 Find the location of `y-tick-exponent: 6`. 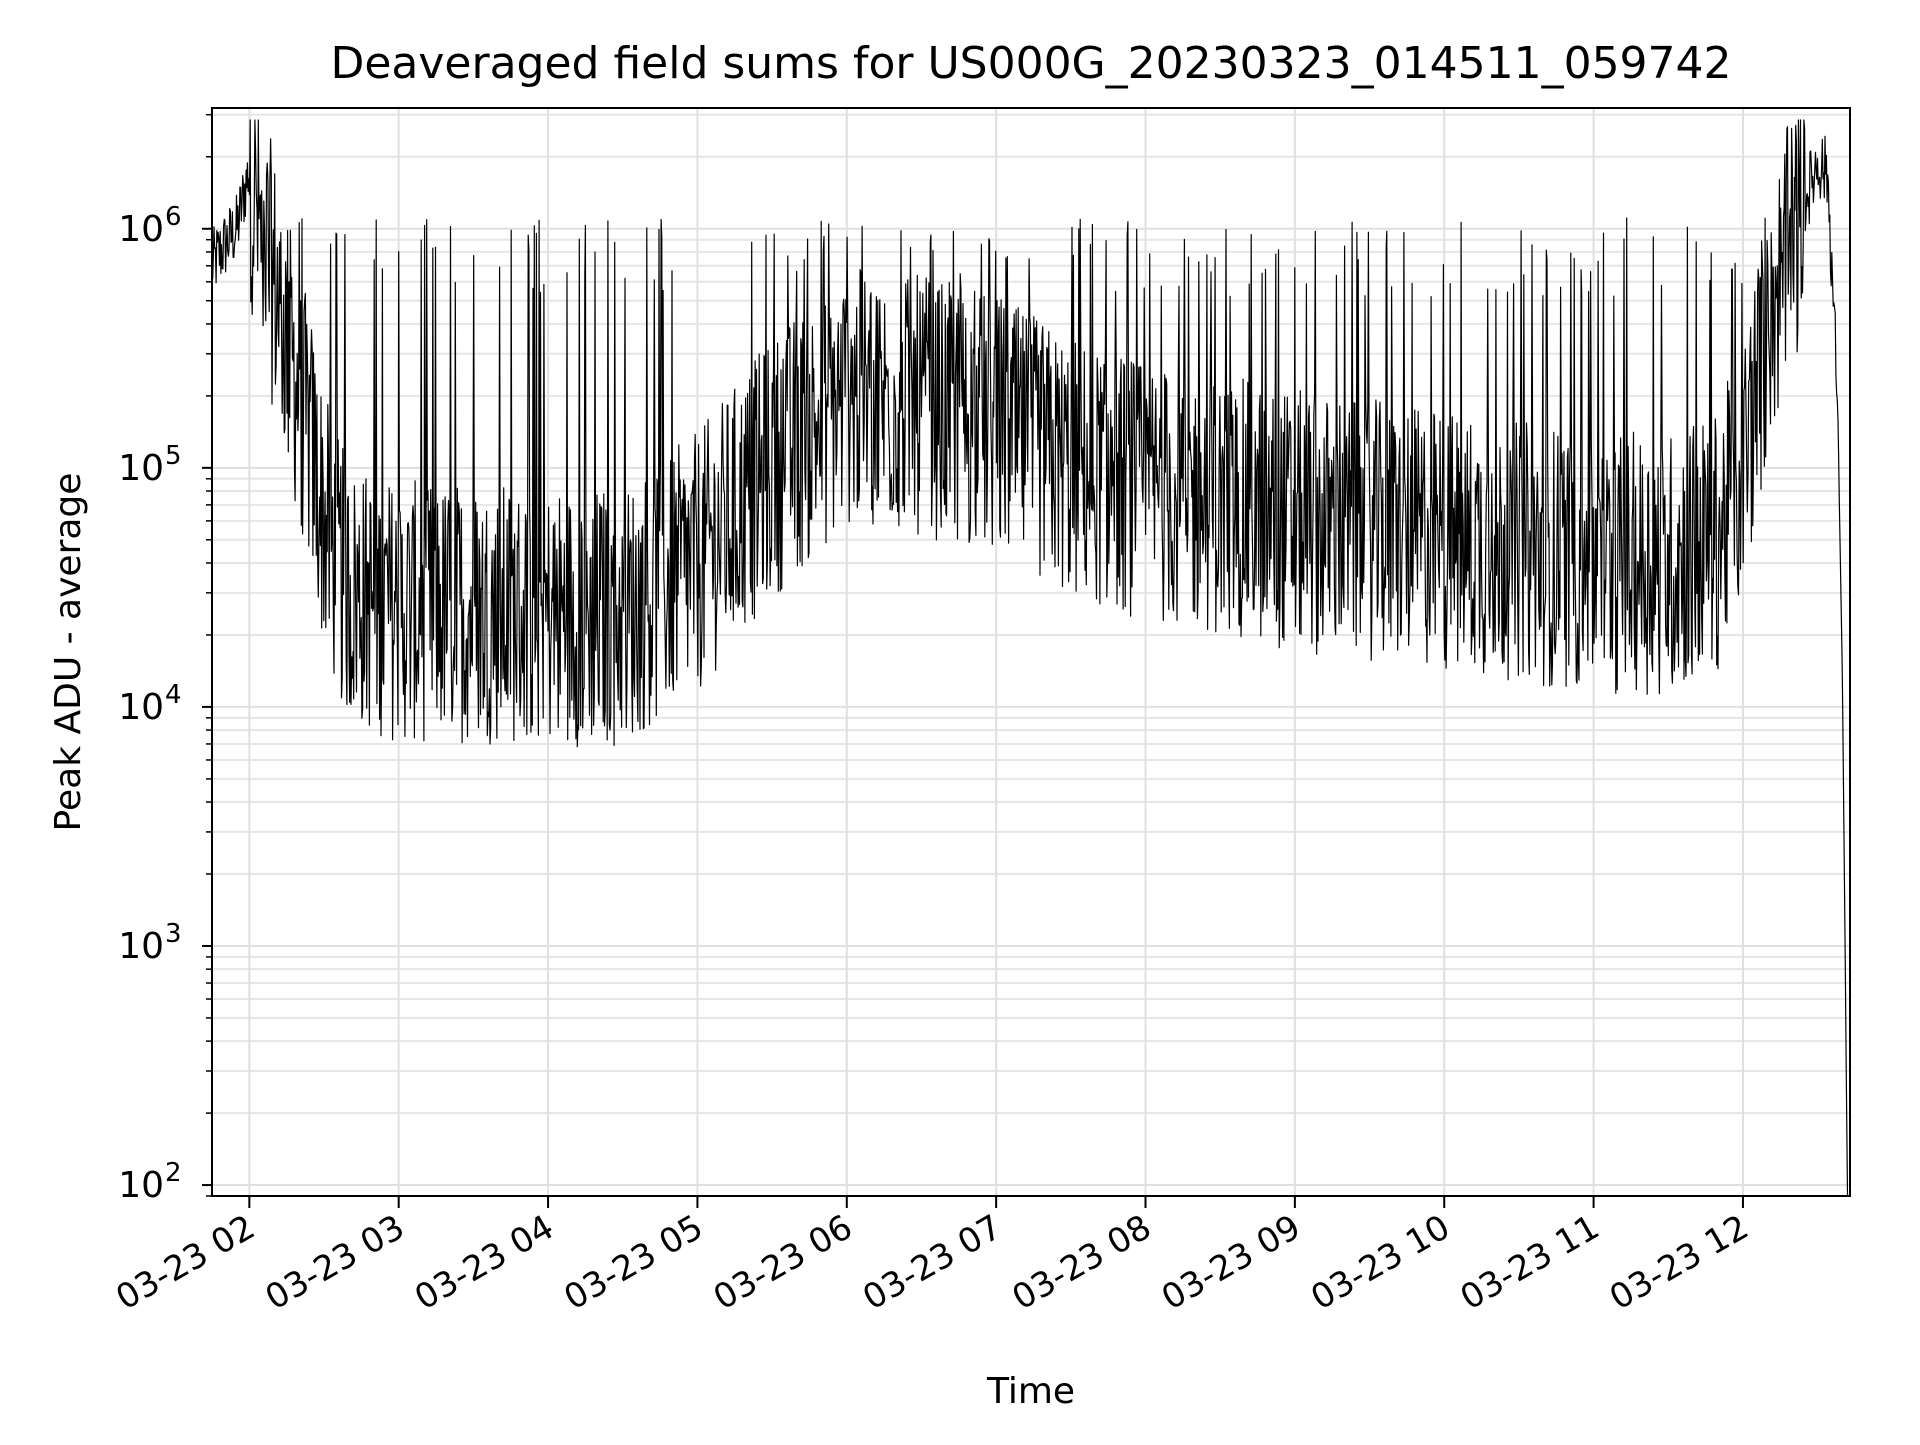

y-tick-exponent: 6 is located at coordinates (173, 217).